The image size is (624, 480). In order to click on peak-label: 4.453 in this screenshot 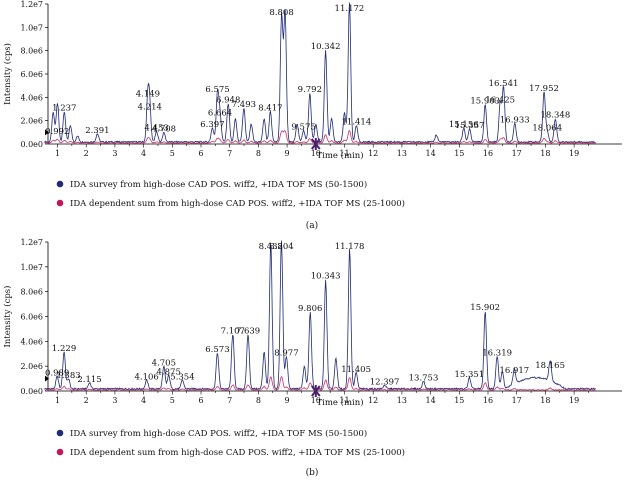, I will do `click(156, 129)`.